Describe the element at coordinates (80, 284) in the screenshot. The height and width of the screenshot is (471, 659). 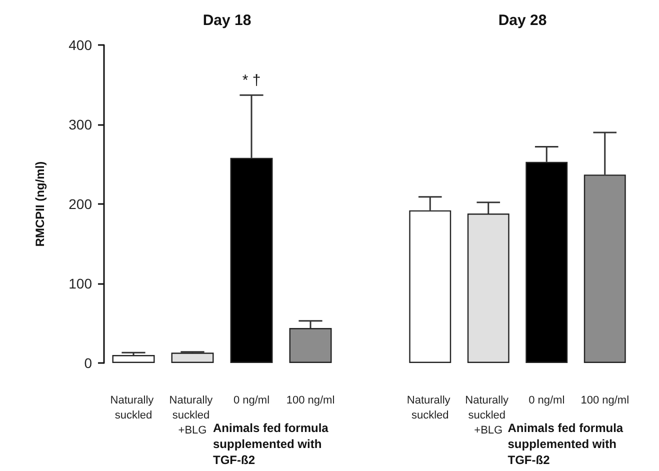
I see `y-tick-label: 100` at that location.